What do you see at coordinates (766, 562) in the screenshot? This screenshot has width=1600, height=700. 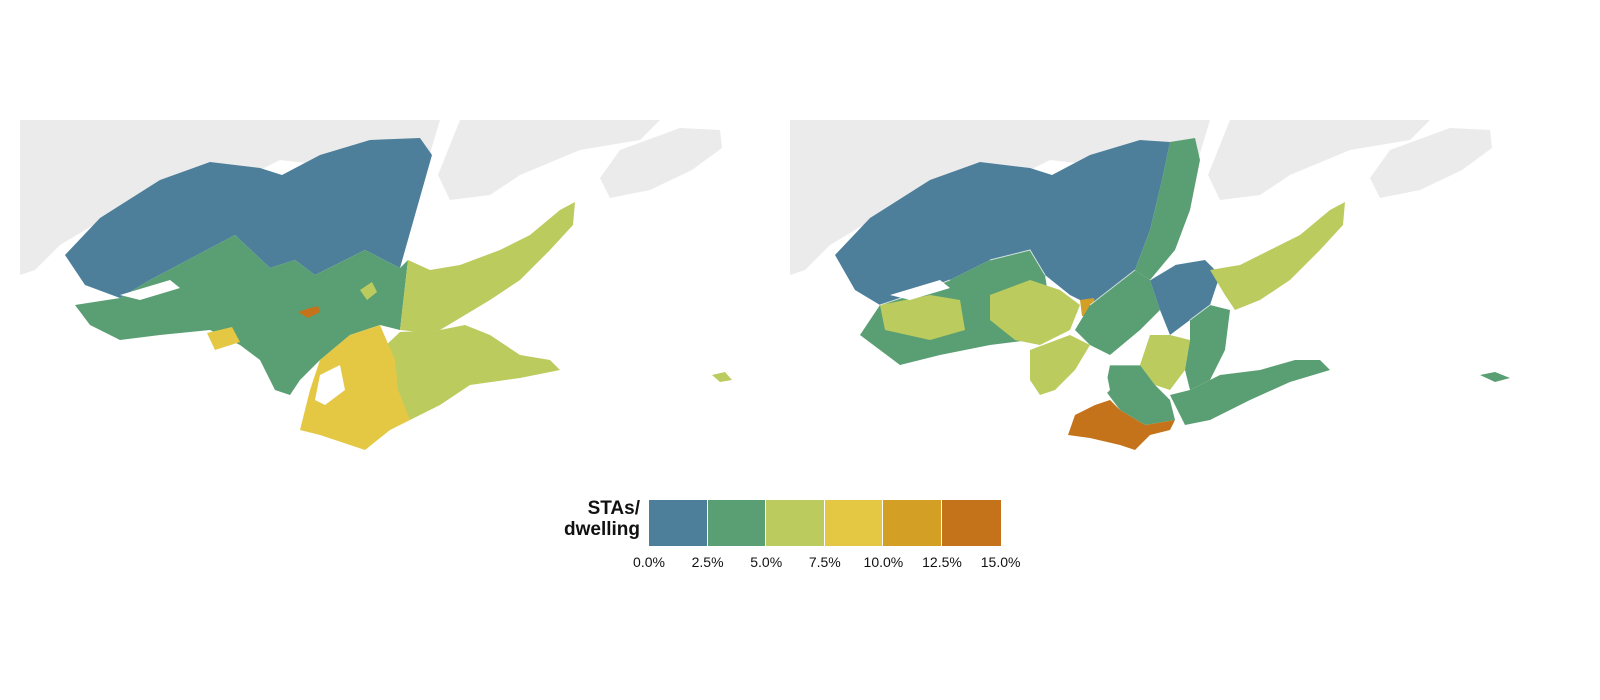 I see `legend-tick-label: 5.0%` at bounding box center [766, 562].